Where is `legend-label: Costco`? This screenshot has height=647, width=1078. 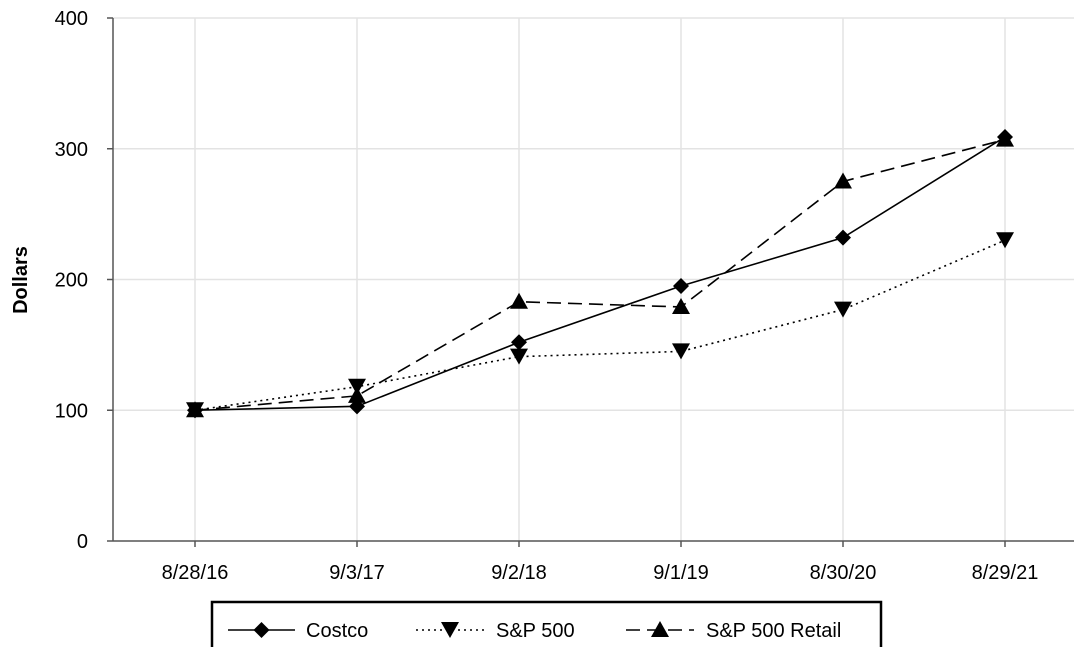
legend-label: Costco is located at coordinates (337, 631).